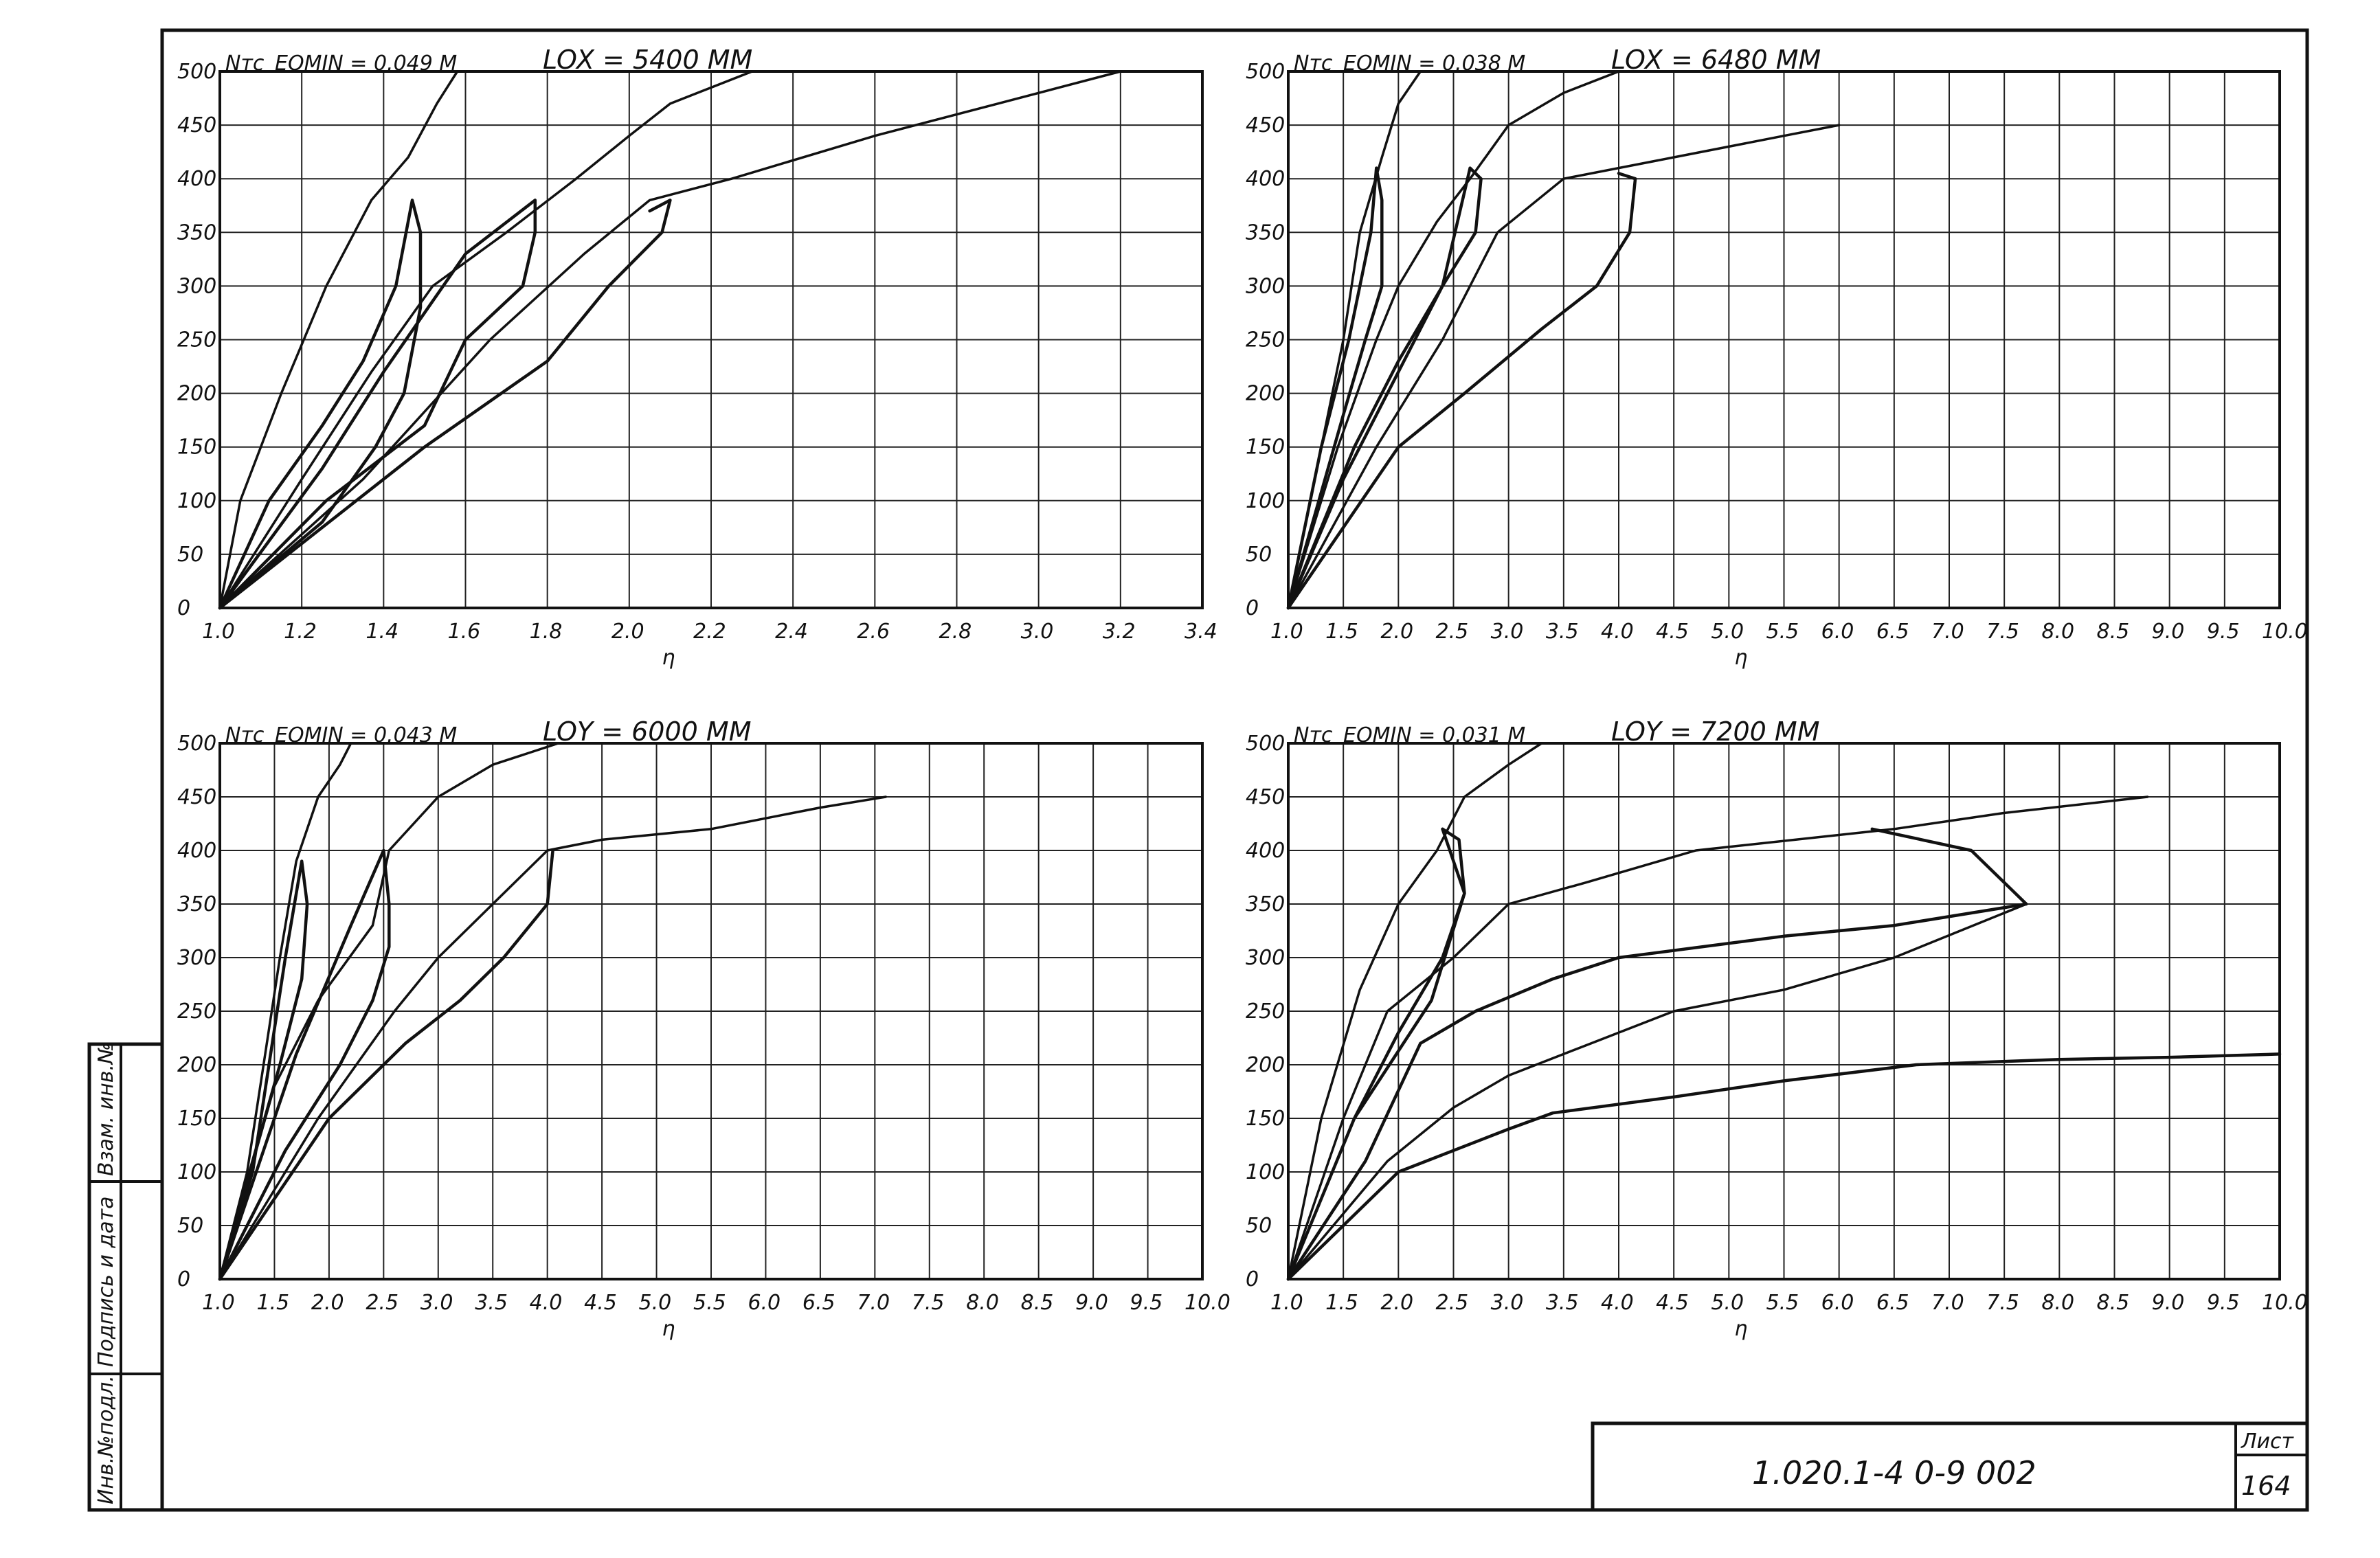 This screenshot has width=2380, height=1558. I want to click on x-tick-label: 2.4, so click(791, 632).